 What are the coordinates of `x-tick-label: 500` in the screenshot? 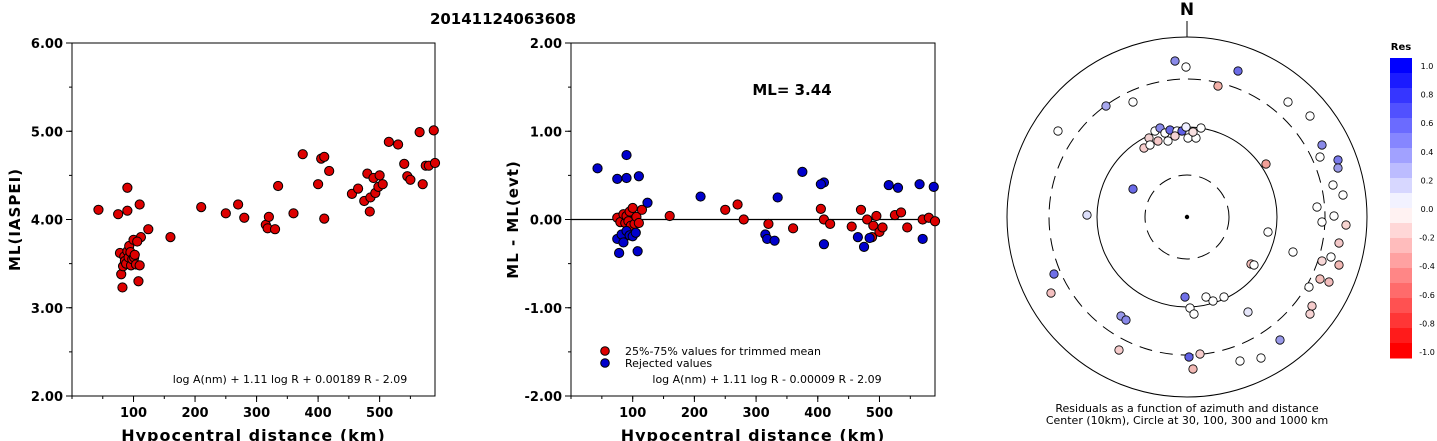 It's located at (879, 413).